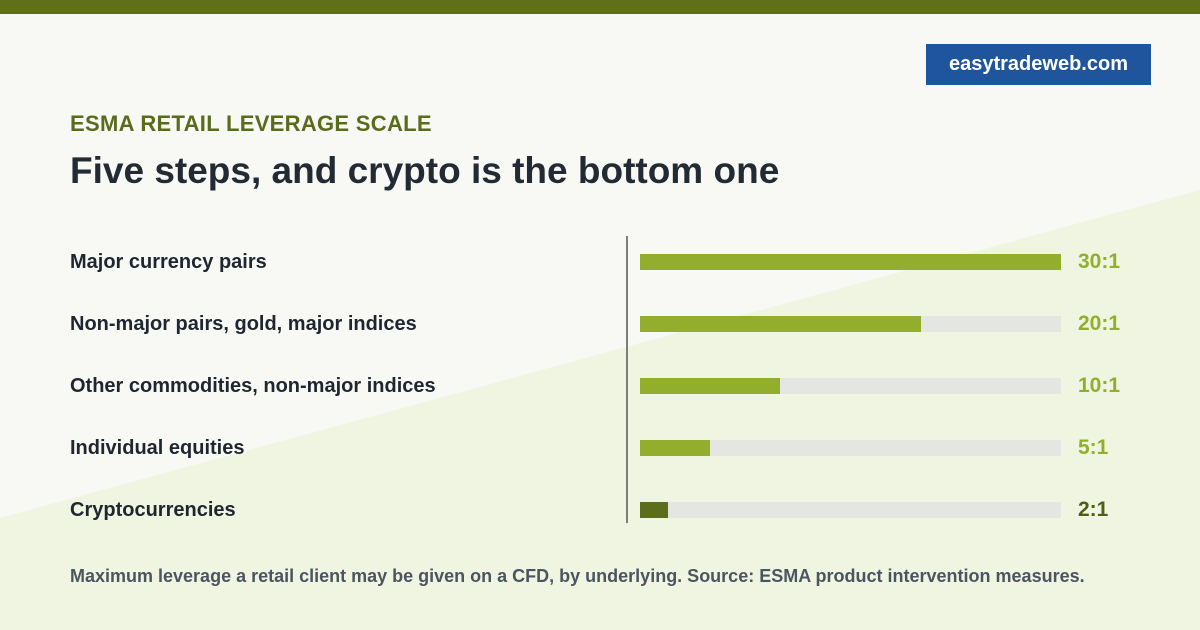  What do you see at coordinates (153, 510) in the screenshot?
I see `bar-label: Cryptocurrencies` at bounding box center [153, 510].